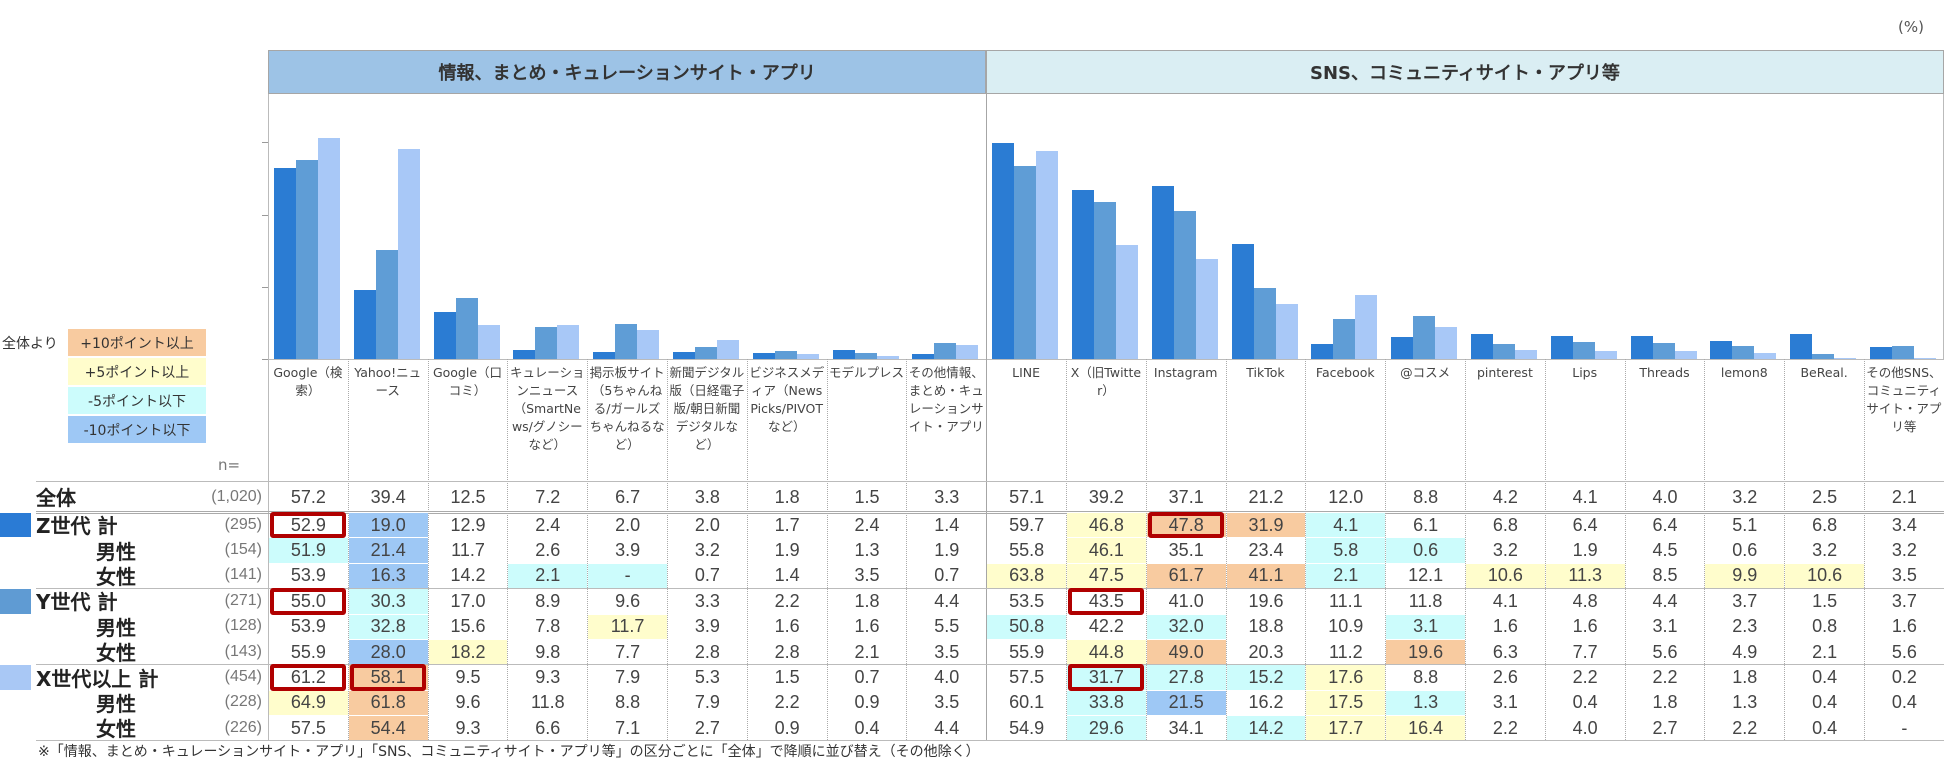 This screenshot has height=760, width=1944. What do you see at coordinates (1106, 703) in the screenshot?
I see `table-cell: 33.8` at bounding box center [1106, 703].